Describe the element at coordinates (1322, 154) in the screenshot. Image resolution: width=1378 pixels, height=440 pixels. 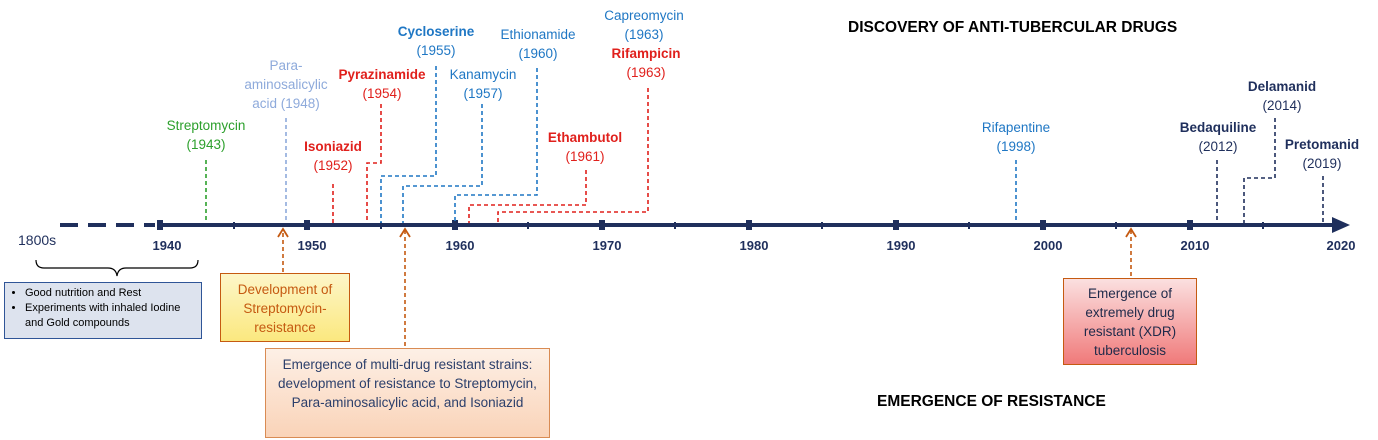
I see `drug-pretomanid: Pretomanid (2019)` at that location.